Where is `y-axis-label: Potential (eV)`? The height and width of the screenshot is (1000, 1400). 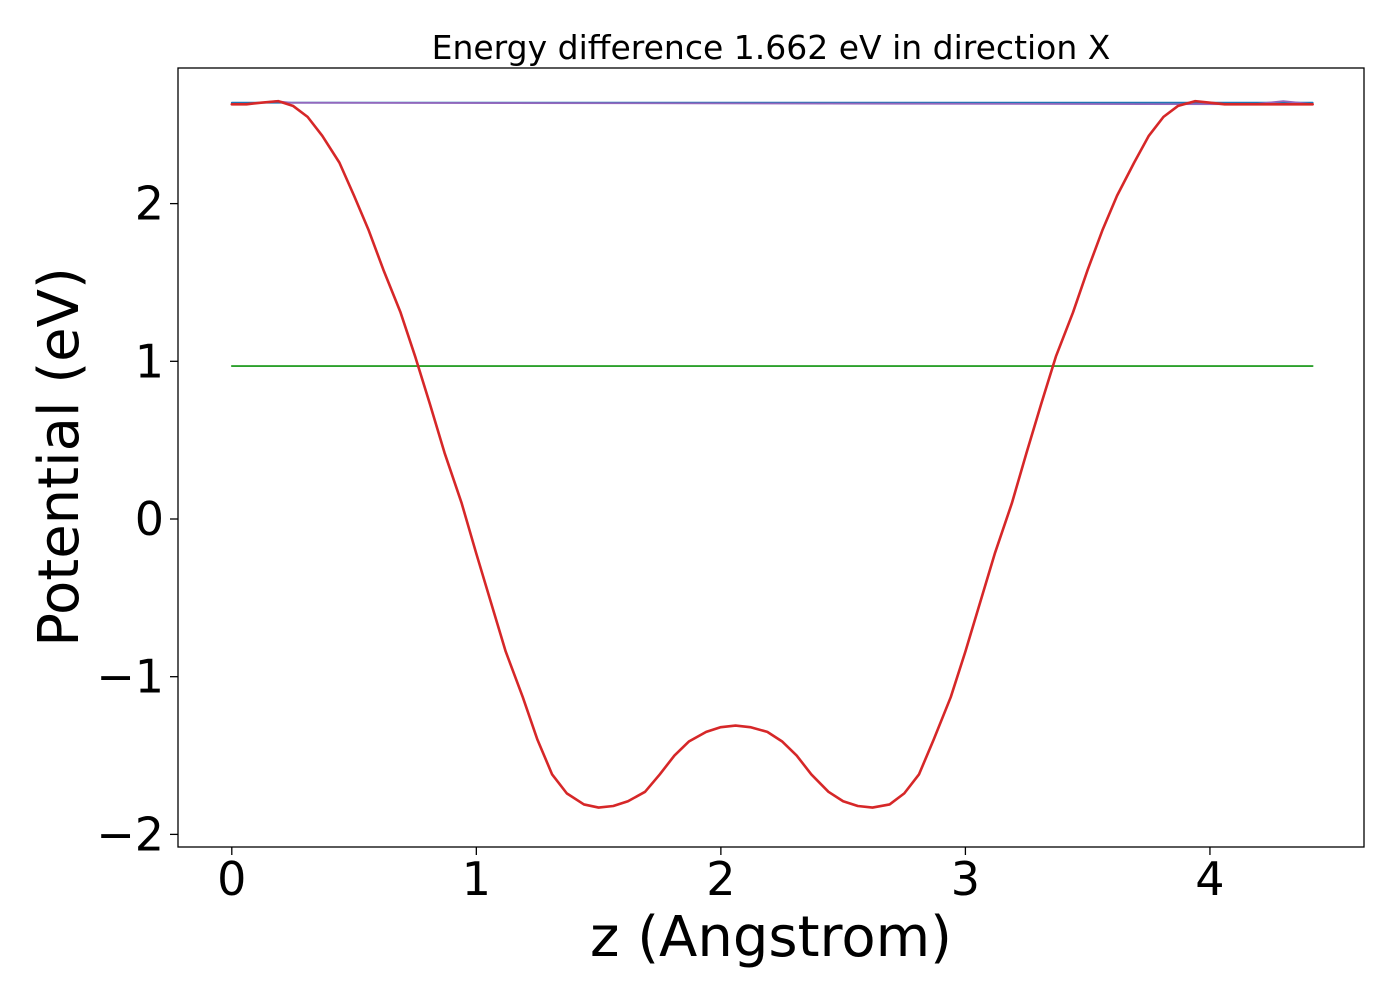 y-axis-label: Potential (eV) is located at coordinates (59, 457).